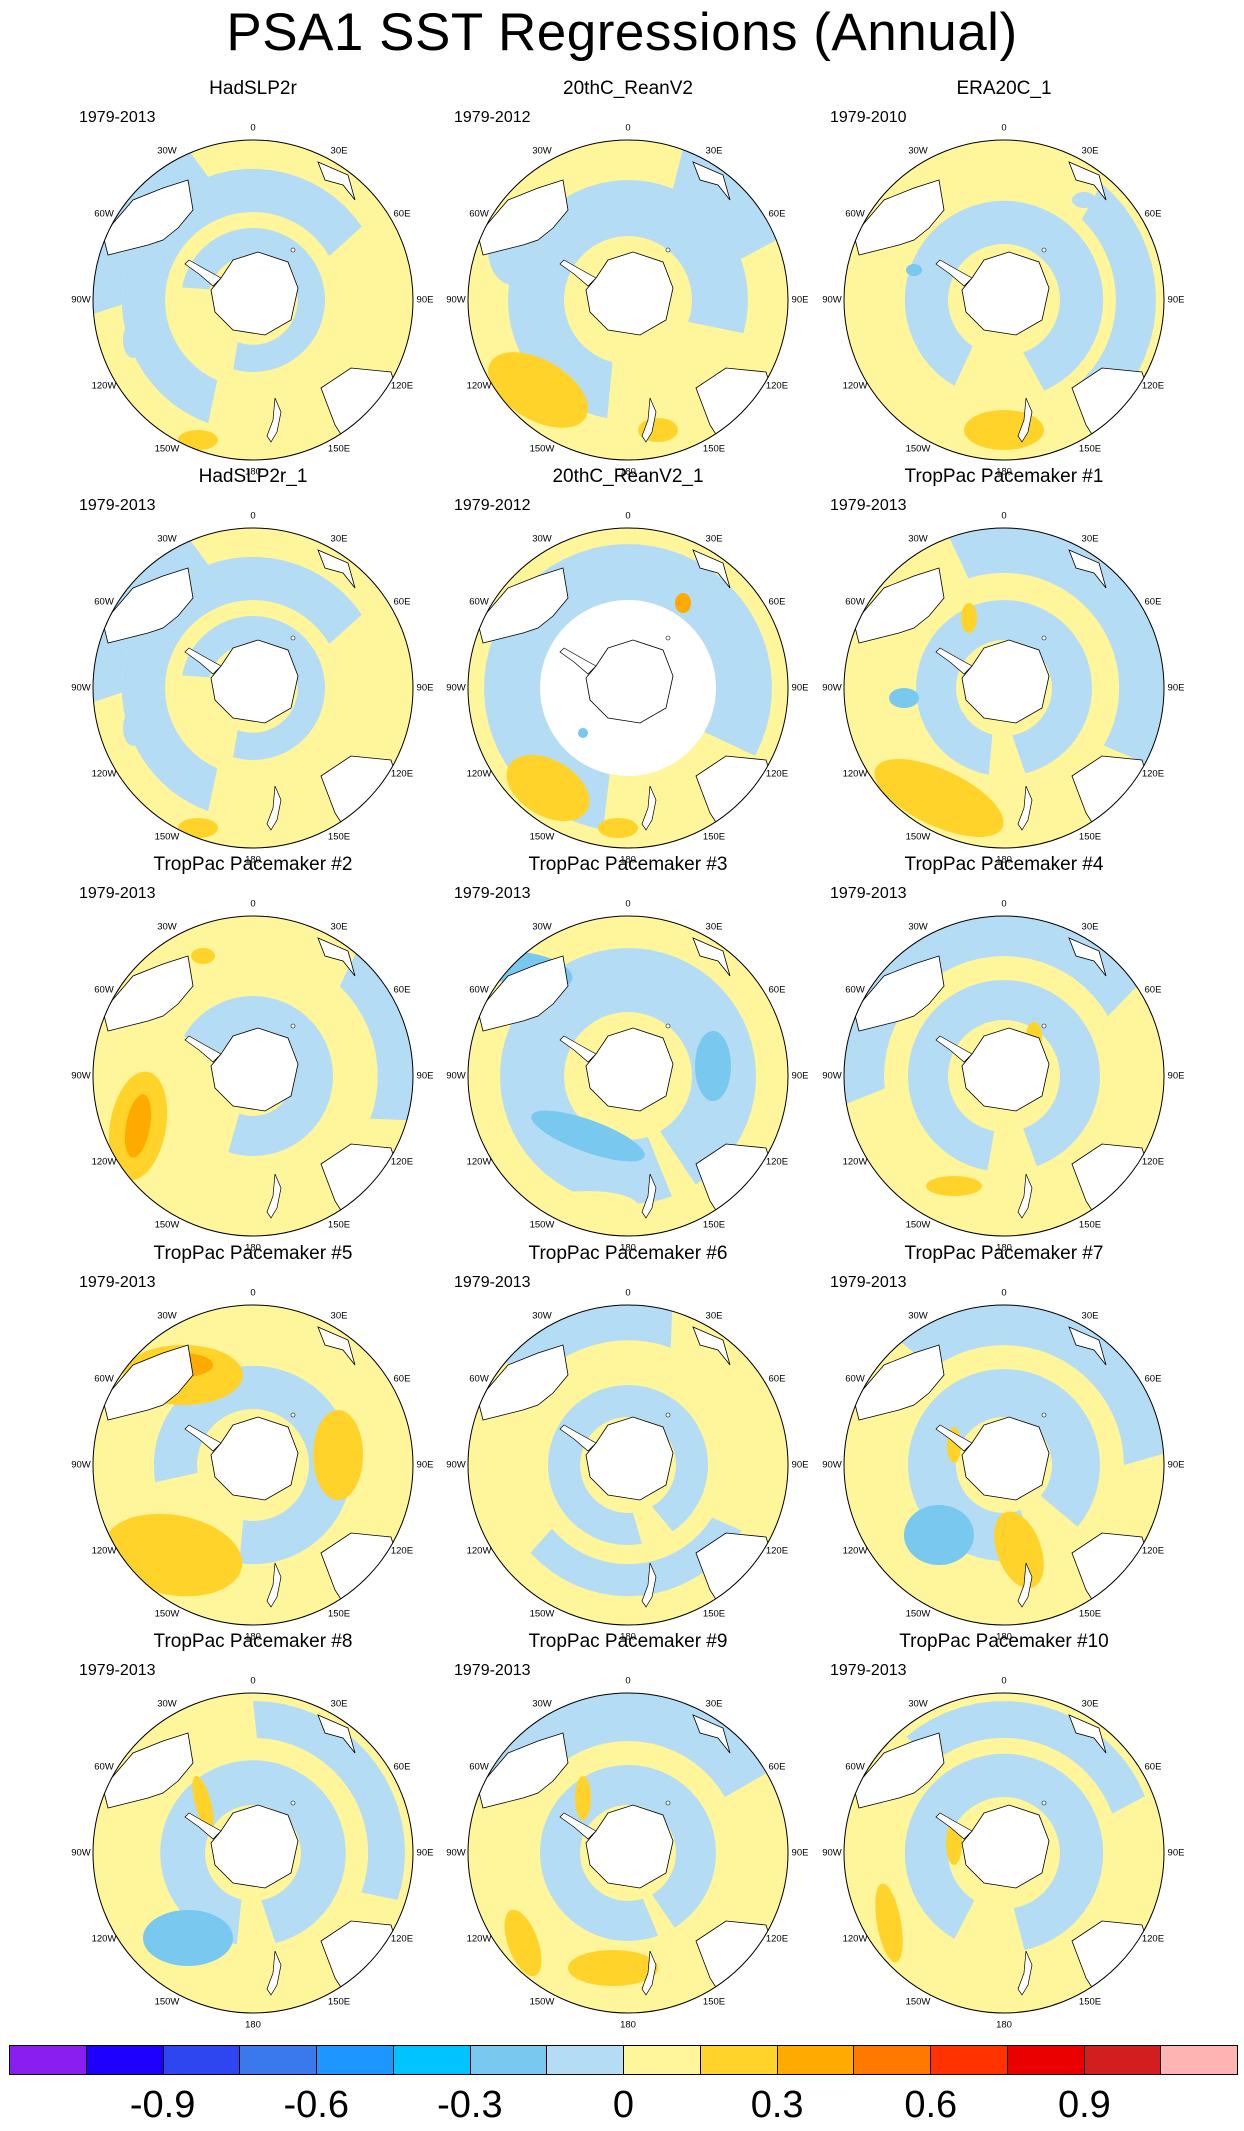 The height and width of the screenshot is (2131, 1244). I want to click on colorbar-label: -0.6, so click(316, 2105).